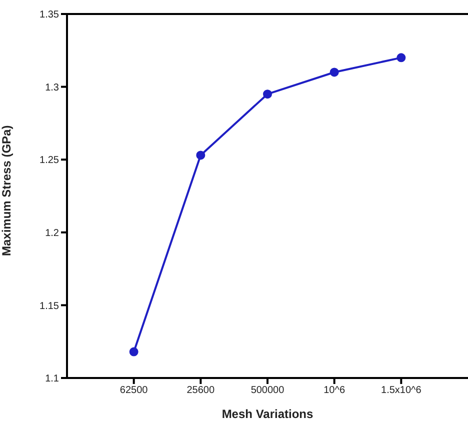 The height and width of the screenshot is (426, 468). I want to click on x-tick-label: 10^6, so click(335, 390).